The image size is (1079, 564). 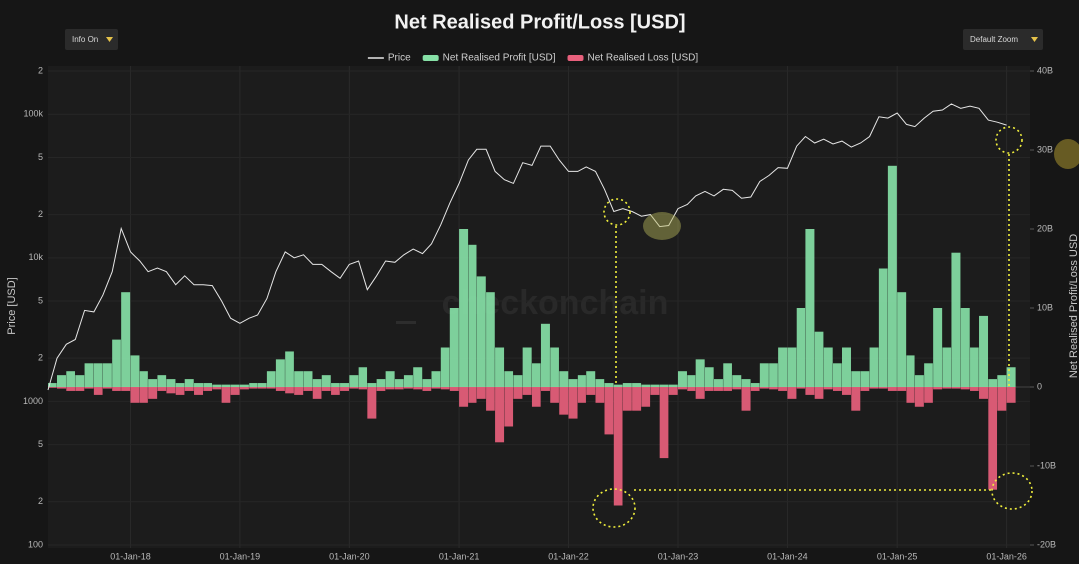 What do you see at coordinates (1039, 386) in the screenshot?
I see `y2-tick-label: 0` at bounding box center [1039, 386].